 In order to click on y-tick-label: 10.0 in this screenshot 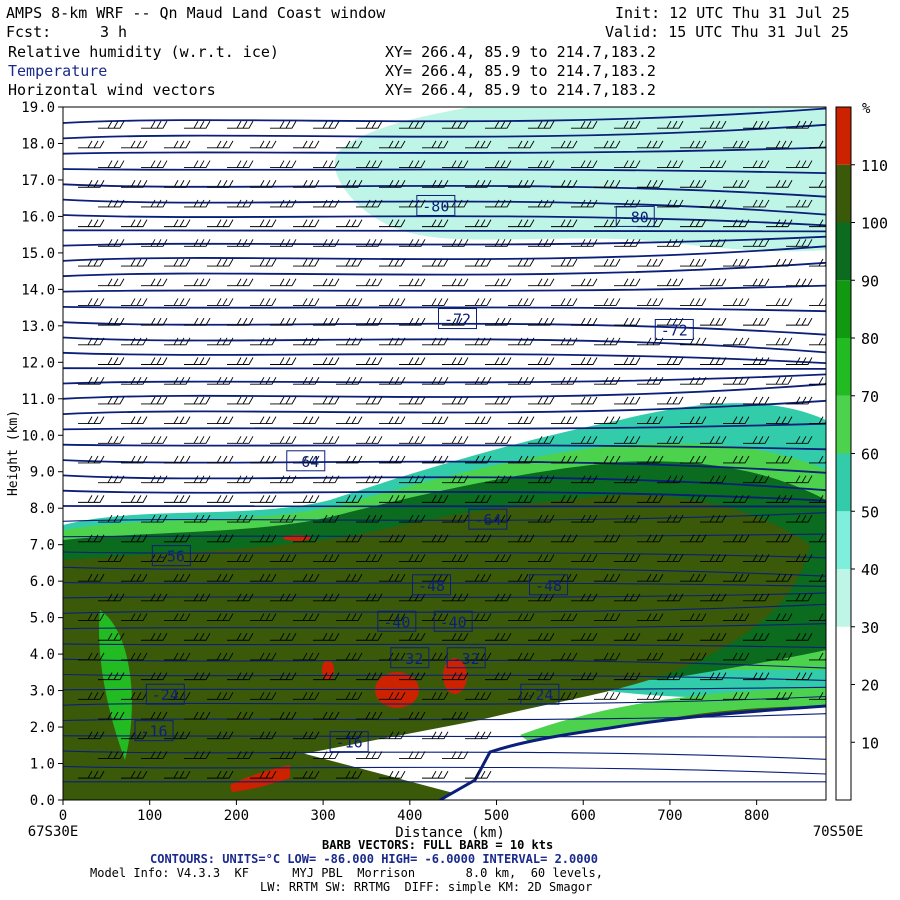, I will do `click(38, 436)`.